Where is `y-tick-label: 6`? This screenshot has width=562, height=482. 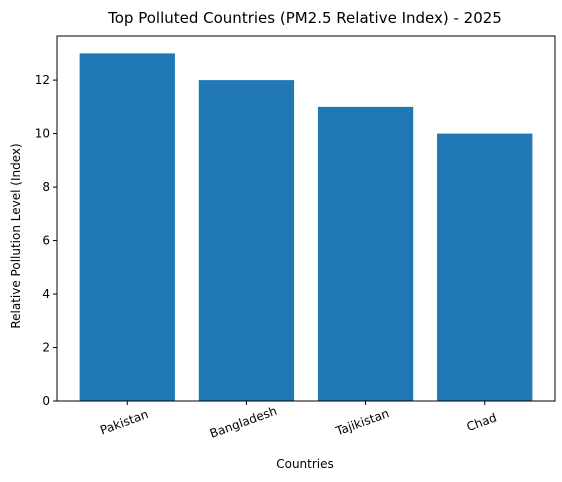 y-tick-label: 6 is located at coordinates (46, 241).